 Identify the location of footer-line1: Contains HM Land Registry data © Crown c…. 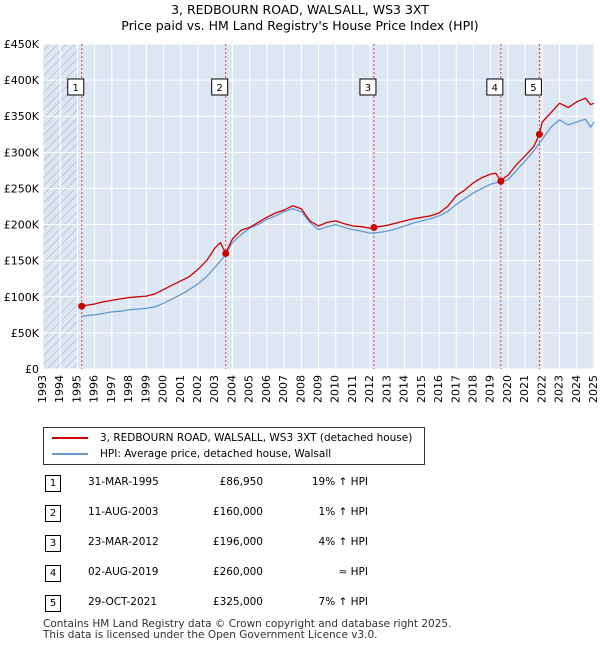
(247, 624).